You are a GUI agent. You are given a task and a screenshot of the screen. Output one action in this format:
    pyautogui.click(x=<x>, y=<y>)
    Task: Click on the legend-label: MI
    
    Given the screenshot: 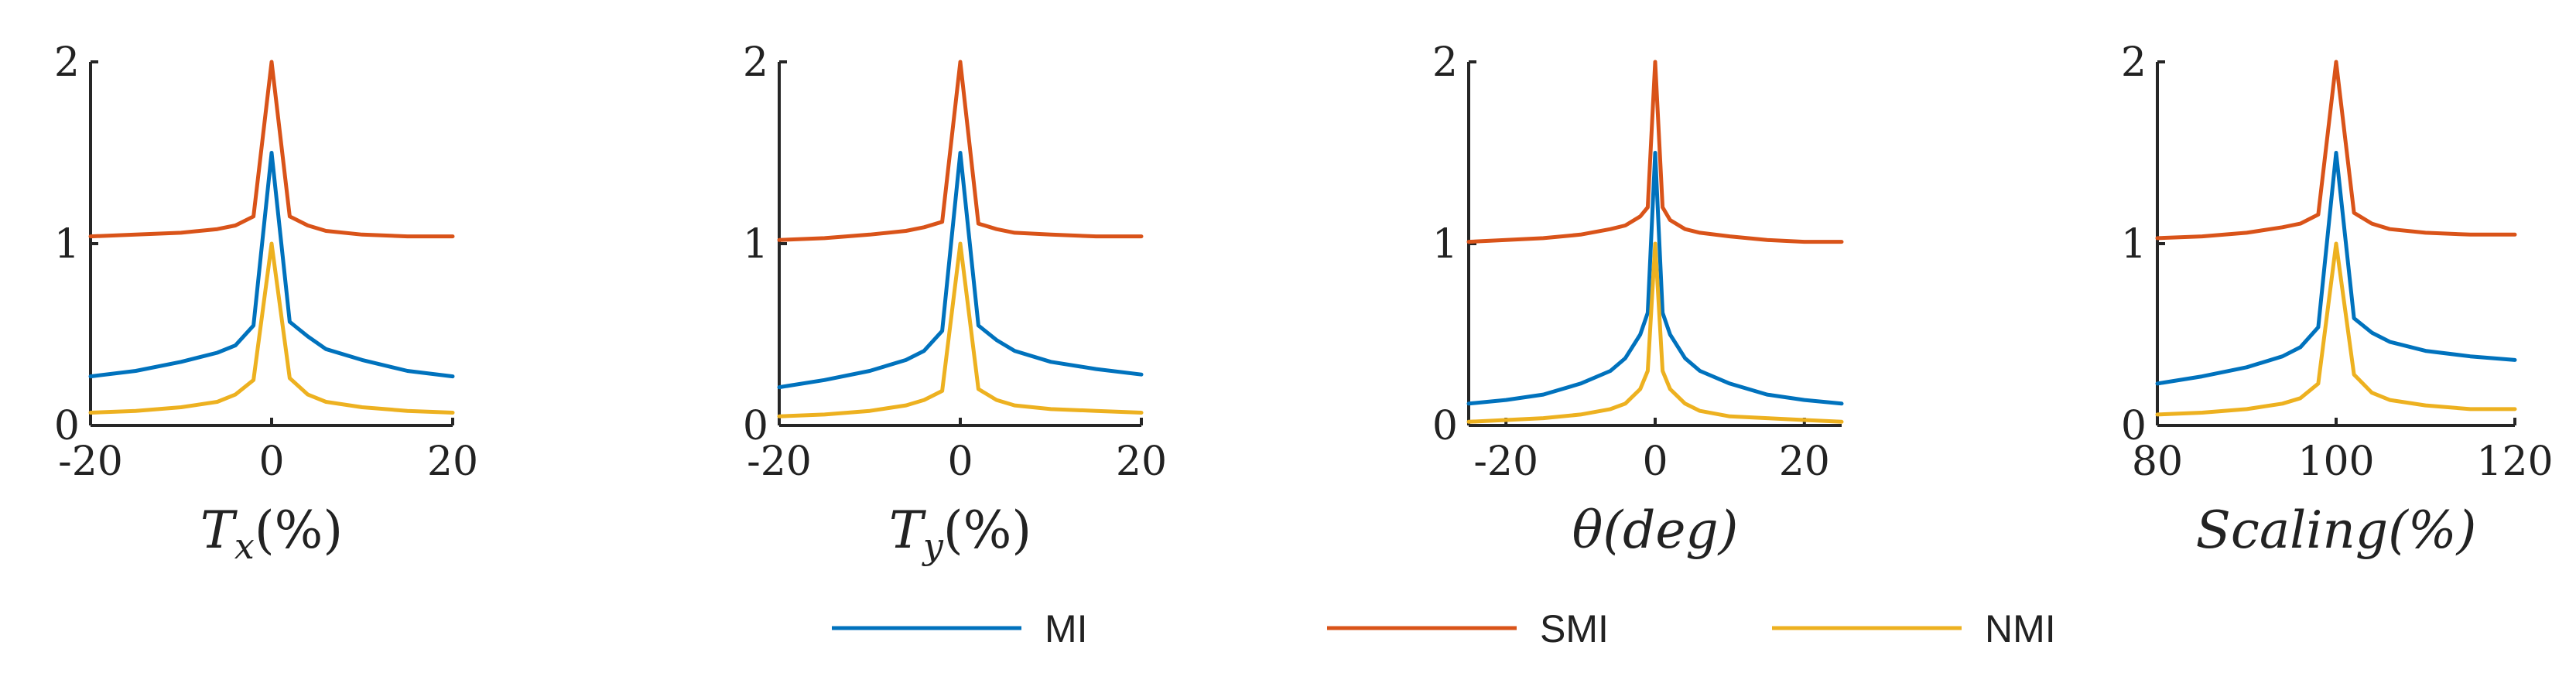 What is the action you would take?
    pyautogui.click(x=1067, y=629)
    